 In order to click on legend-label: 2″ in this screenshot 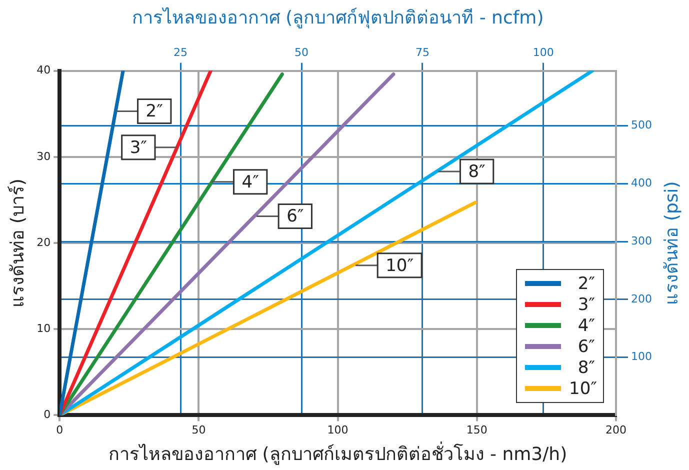, I will do `click(586, 284)`.